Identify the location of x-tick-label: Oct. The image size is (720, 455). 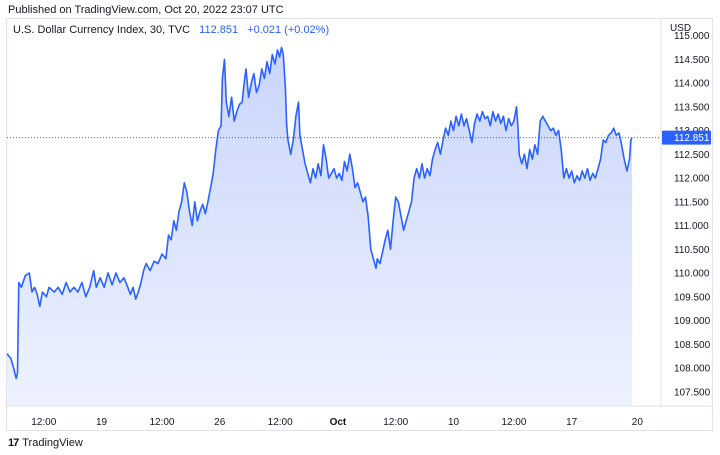
(338, 422).